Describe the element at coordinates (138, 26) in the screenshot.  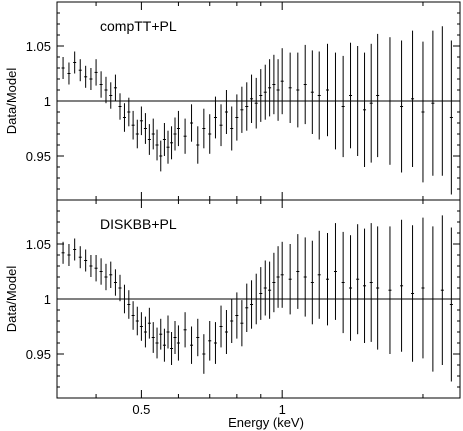
I see `top-panel-label: compTT+PL` at that location.